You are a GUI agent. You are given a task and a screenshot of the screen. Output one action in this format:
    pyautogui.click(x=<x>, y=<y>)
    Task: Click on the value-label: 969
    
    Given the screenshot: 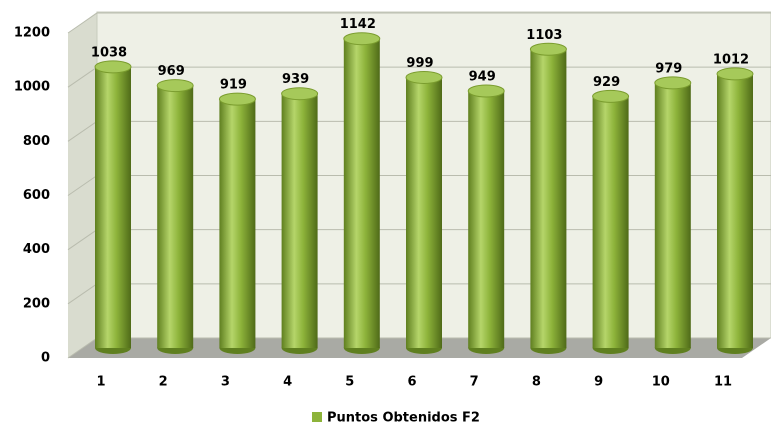 What is the action you would take?
    pyautogui.click(x=171, y=71)
    